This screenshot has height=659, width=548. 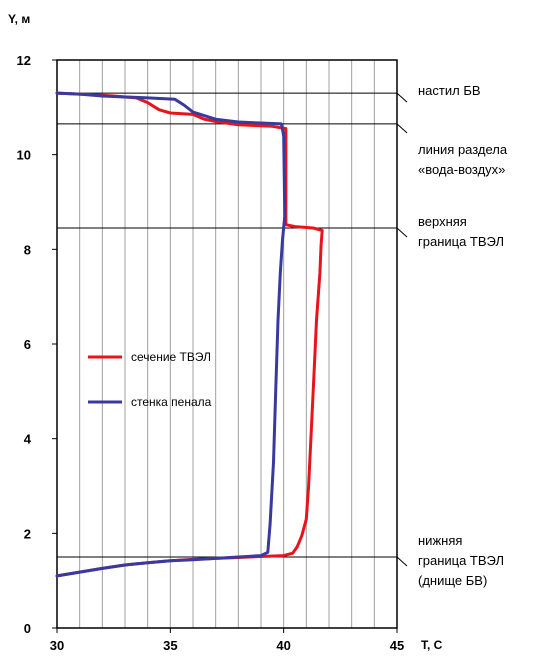 I want to click on legend-label-1: сечение ТВЭЛ, so click(x=171, y=357).